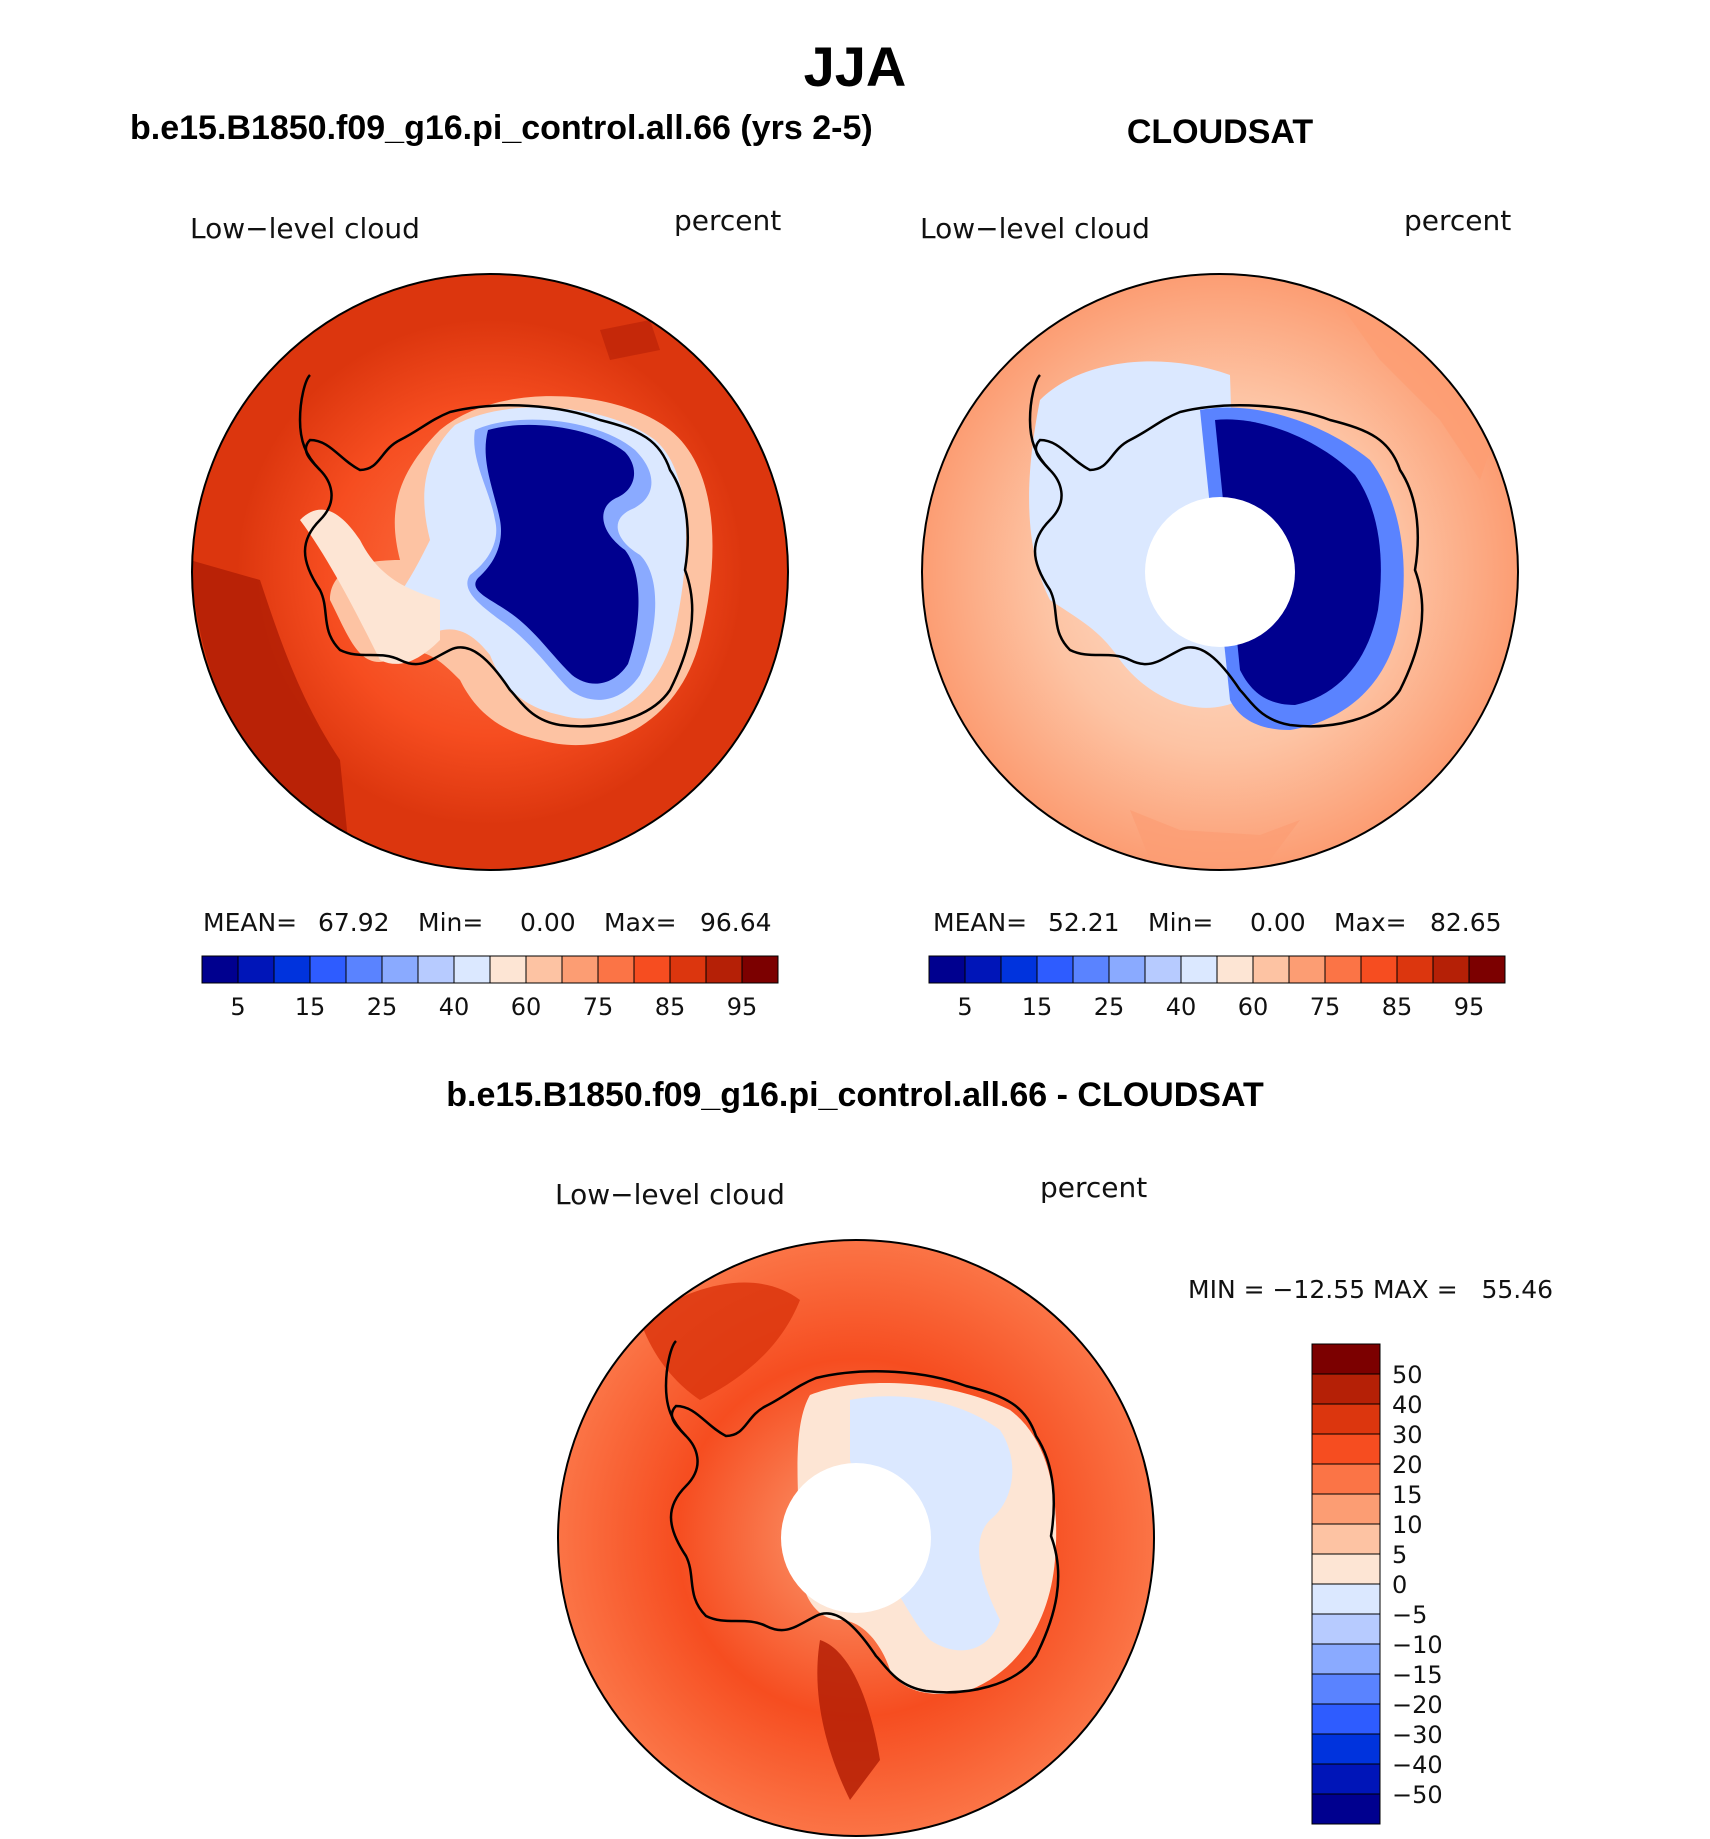  What do you see at coordinates (1469, 1007) in the screenshot?
I see `colorbar-tick-label: 95` at bounding box center [1469, 1007].